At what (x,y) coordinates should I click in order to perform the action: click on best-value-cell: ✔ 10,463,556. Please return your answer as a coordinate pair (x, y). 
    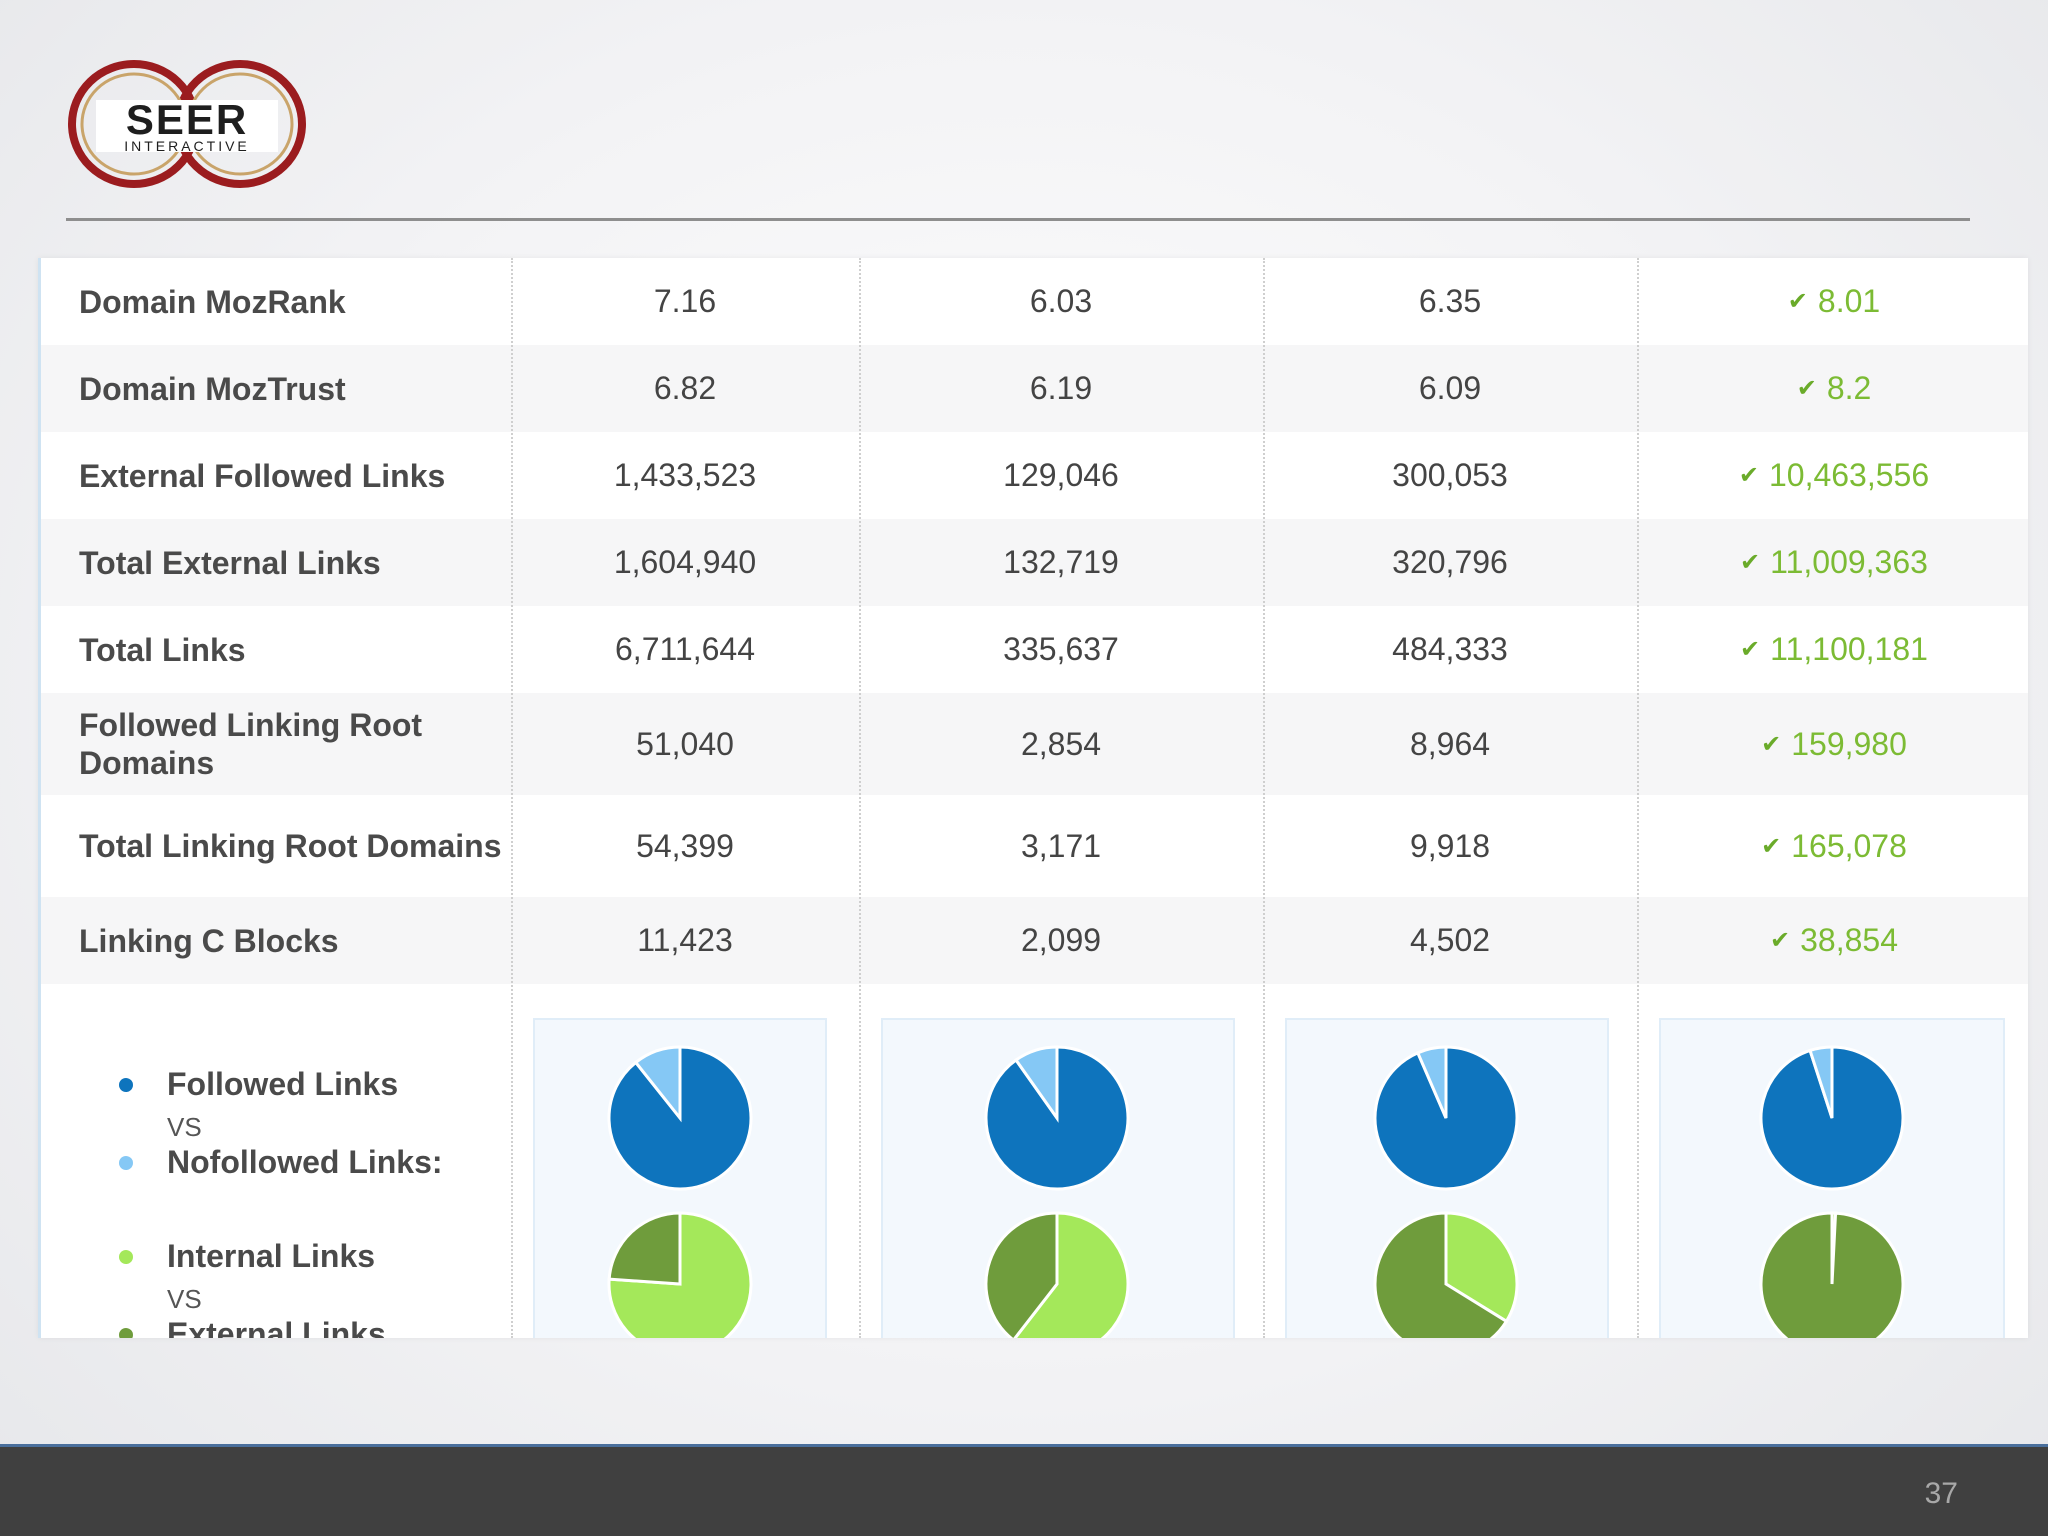
    Looking at the image, I should click on (1832, 475).